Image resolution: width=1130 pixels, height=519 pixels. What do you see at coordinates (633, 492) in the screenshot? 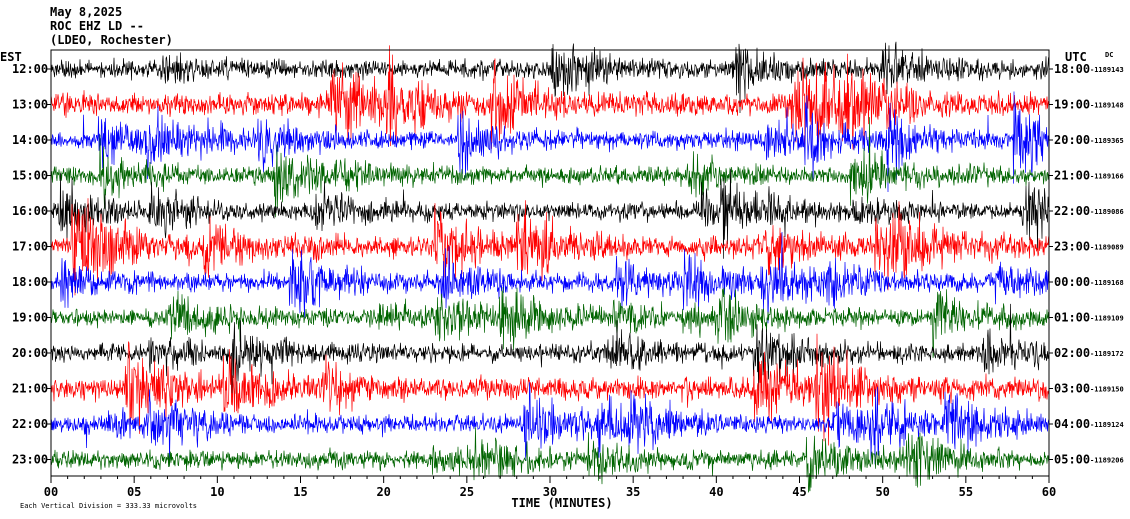
I see `x-tick-label: 35` at bounding box center [633, 492].